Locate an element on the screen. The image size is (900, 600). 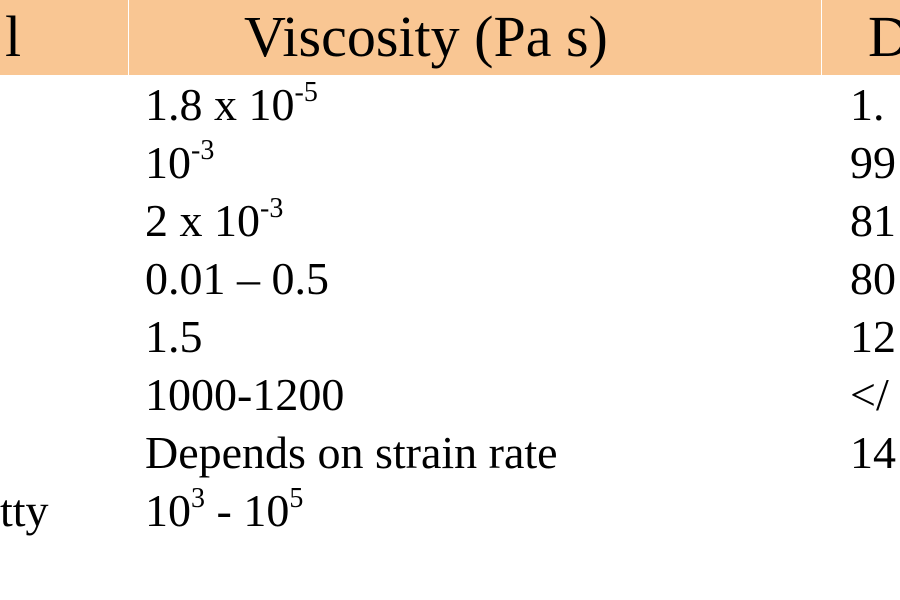
header-viscosity-label: Viscosity (Pa s) is located at coordinates (426, 36).